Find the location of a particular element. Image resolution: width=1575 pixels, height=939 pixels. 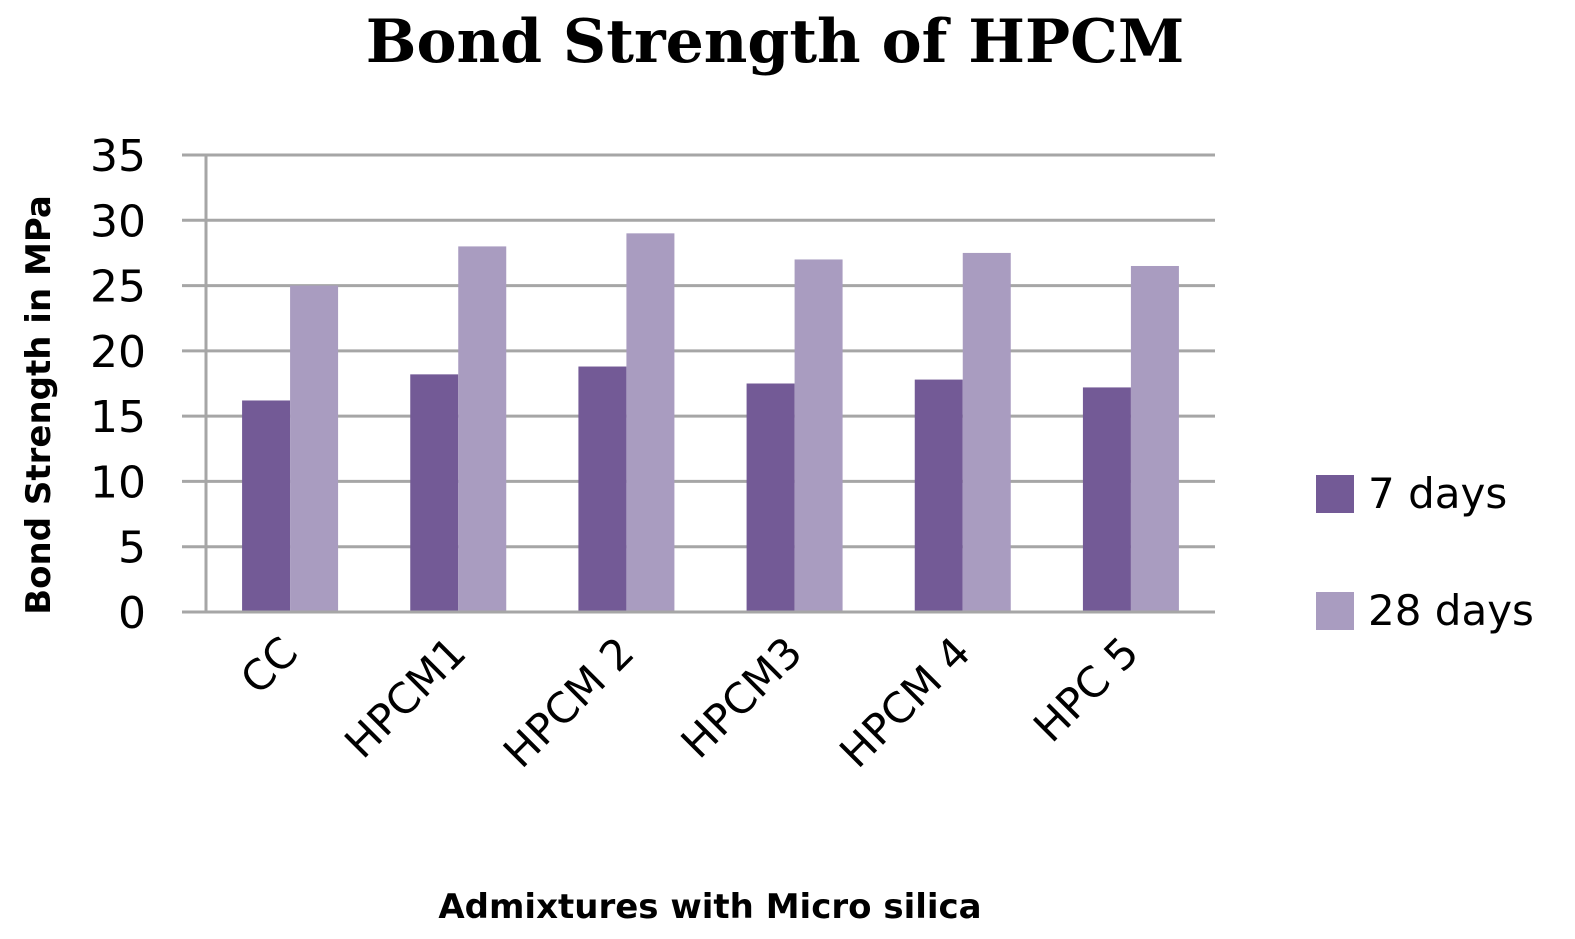

x-category-label: HPCM3 is located at coordinates (742, 697).